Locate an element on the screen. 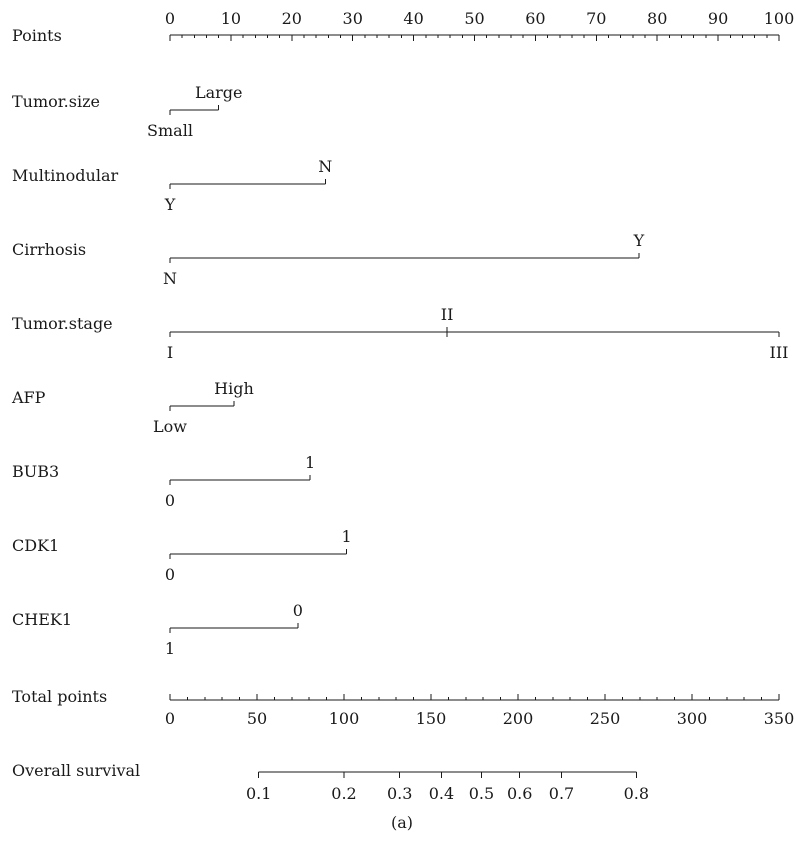 The image size is (796, 846). overall-survival-tick-label: 0.1 is located at coordinates (258, 793).